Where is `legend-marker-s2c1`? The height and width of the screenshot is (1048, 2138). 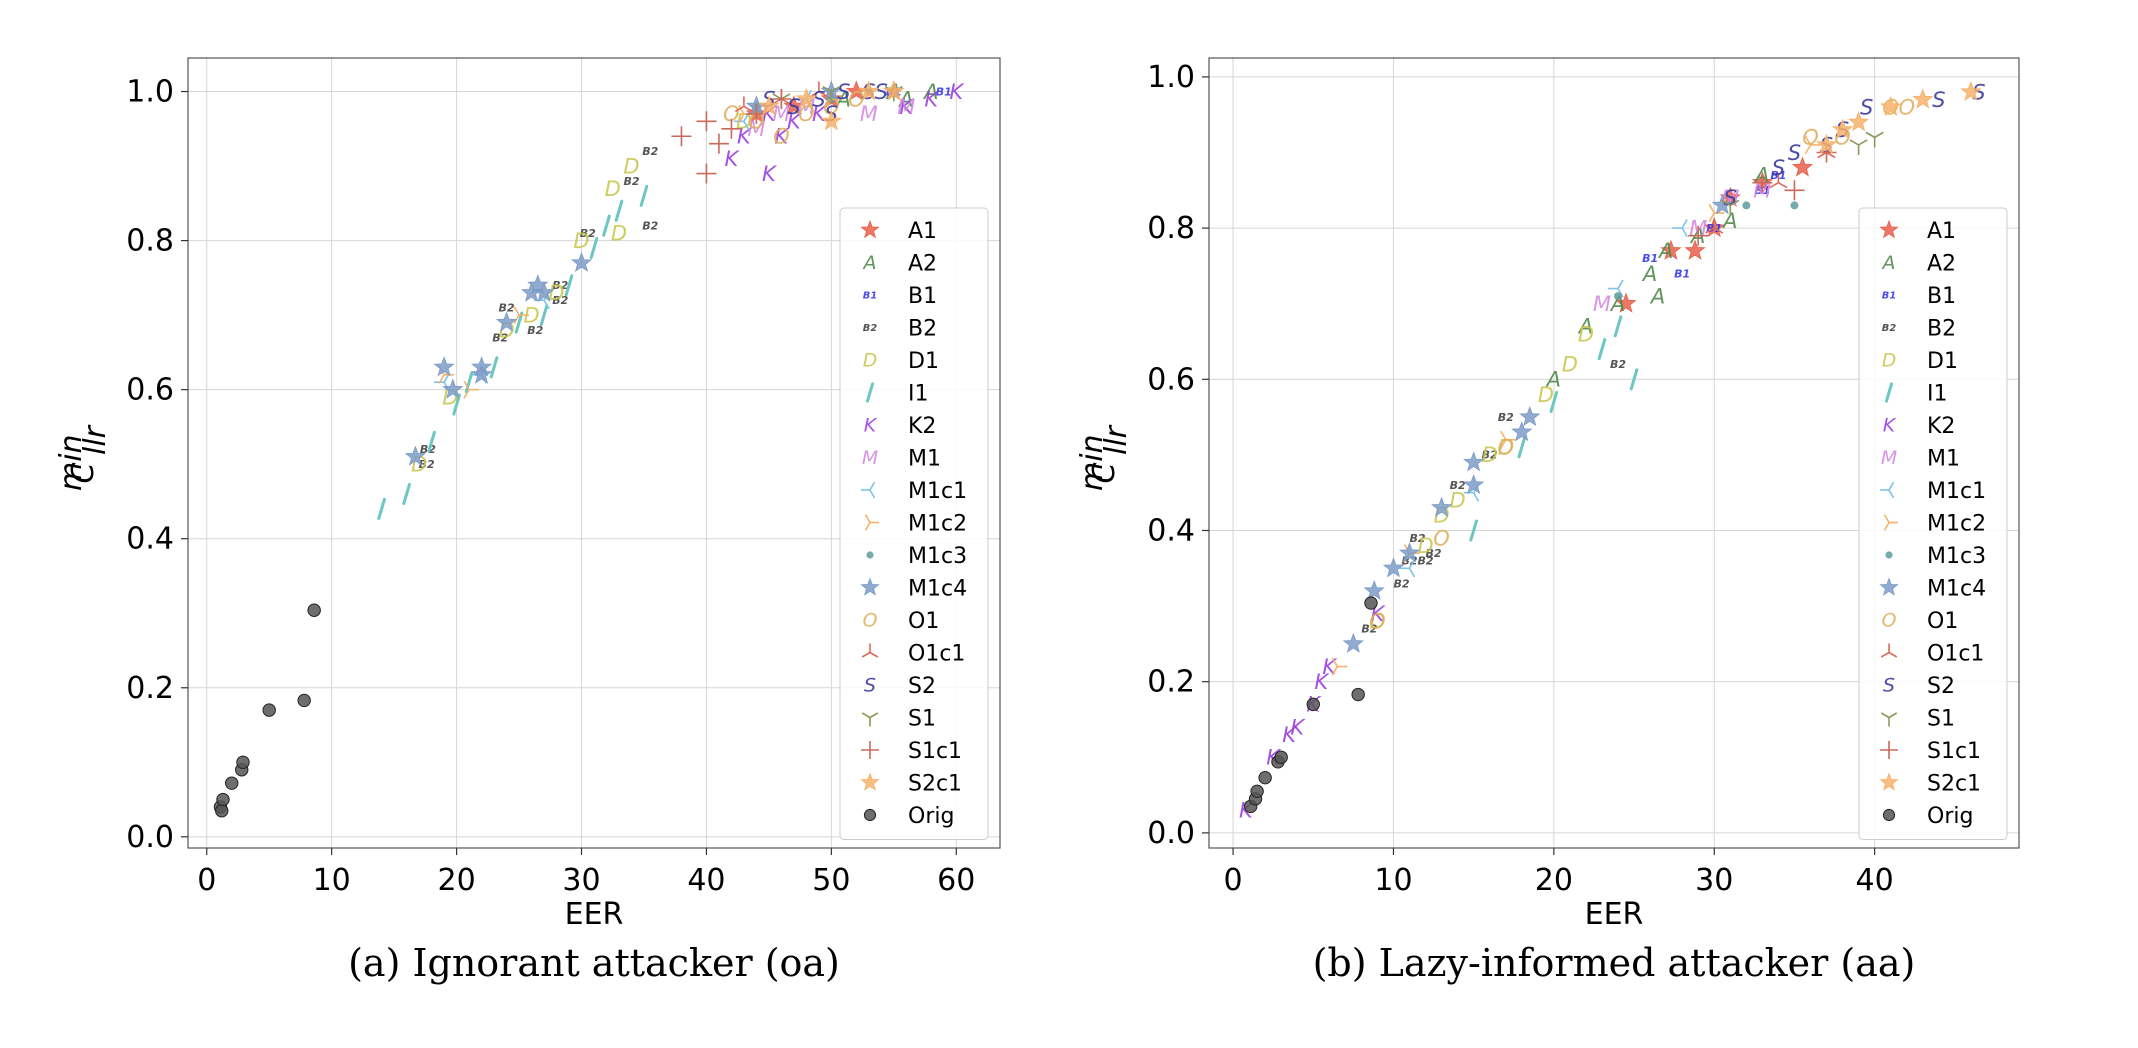
legend-marker-s2c1 is located at coordinates (870, 781).